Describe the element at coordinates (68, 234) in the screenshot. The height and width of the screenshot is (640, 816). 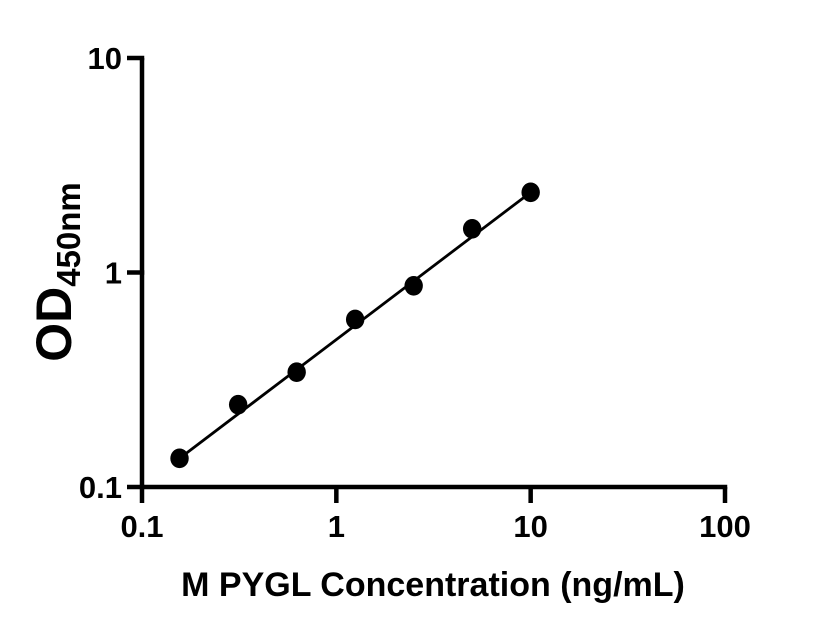
I see `y-axis-title-subscript: 450nm` at that location.